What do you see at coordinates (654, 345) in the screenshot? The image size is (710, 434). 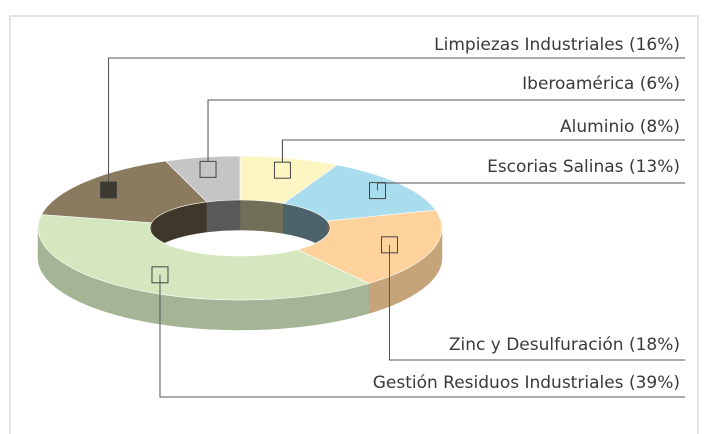 I see `value-label: (18%)` at bounding box center [654, 345].